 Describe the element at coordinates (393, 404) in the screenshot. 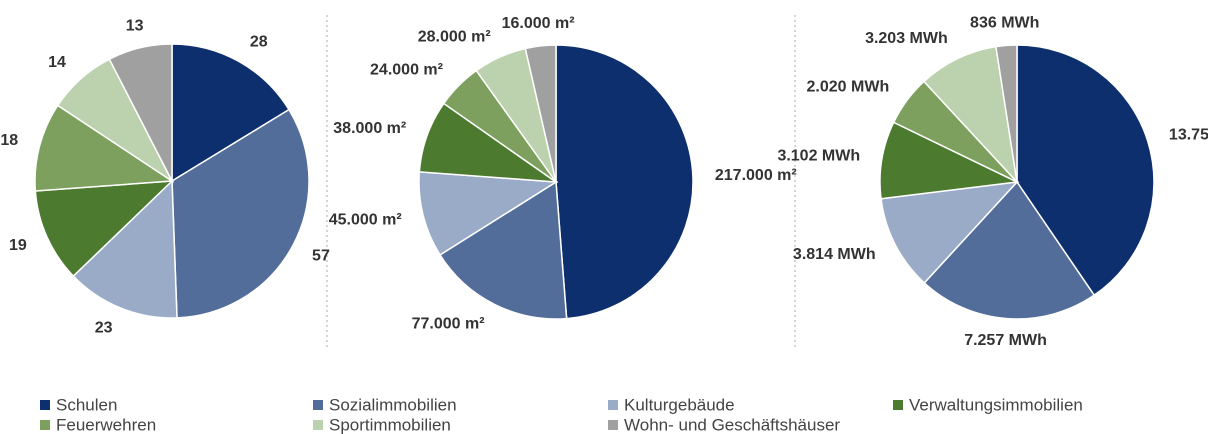

I see `legend-label: Sozialimmobilien` at that location.